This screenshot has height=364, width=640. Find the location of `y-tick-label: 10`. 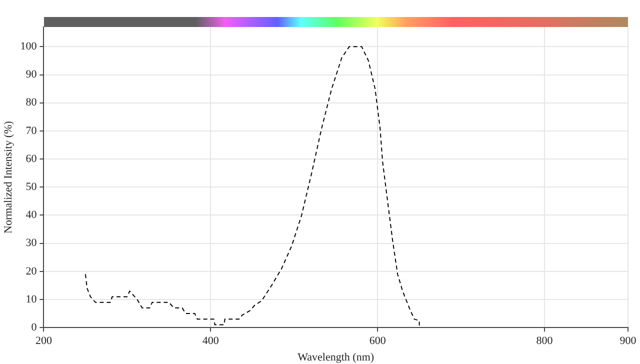

y-tick-label: 10 is located at coordinates (32, 299).